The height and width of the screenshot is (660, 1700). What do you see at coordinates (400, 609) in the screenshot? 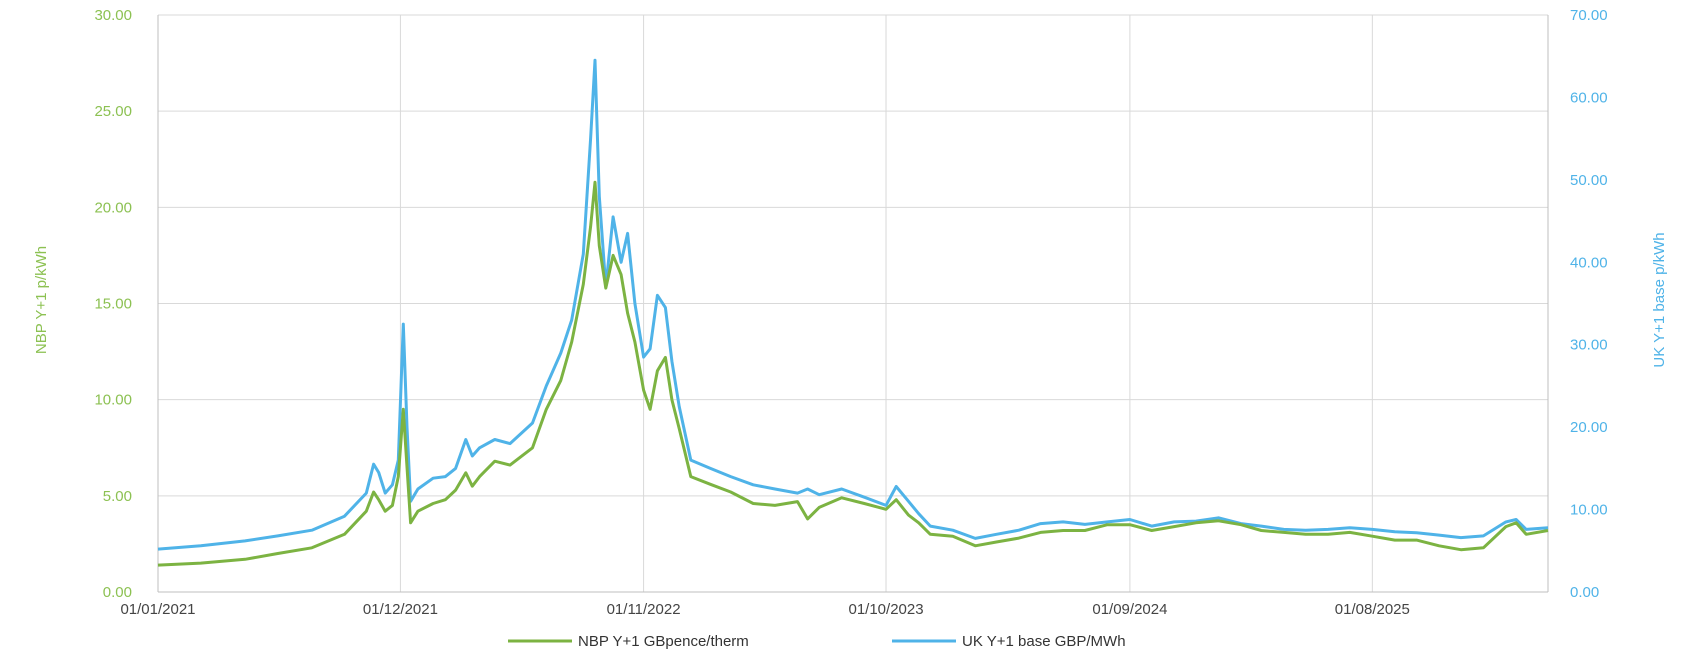
I see `x-tick-label: 01/12/2021` at bounding box center [400, 609].